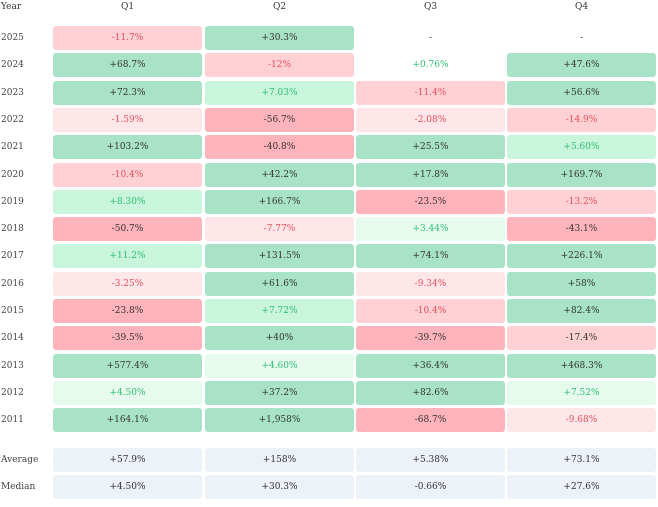 The width and height of the screenshot is (658, 507). I want to click on summary-row-average: Average +57.9% +158% +5.38% +73.1%, so click(329, 460).